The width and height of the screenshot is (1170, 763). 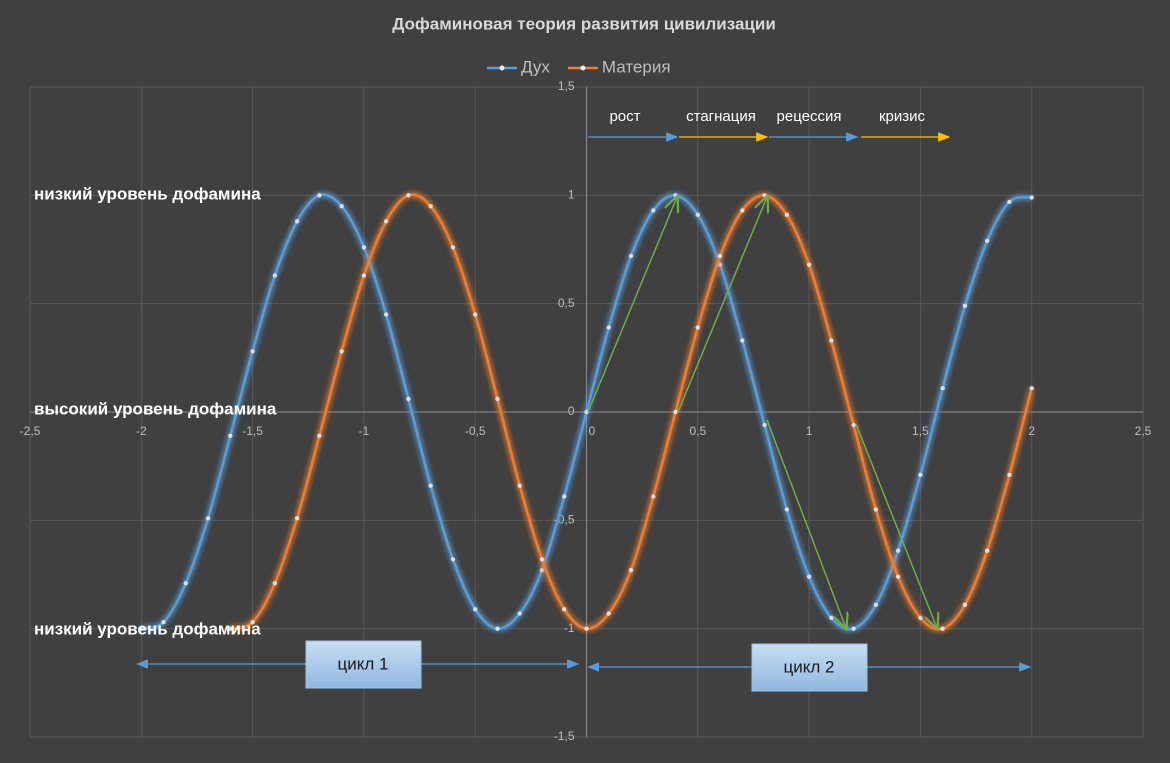 What do you see at coordinates (584, 23) in the screenshot?
I see `chart-title: Дофаминовая теория развития цивилизации` at bounding box center [584, 23].